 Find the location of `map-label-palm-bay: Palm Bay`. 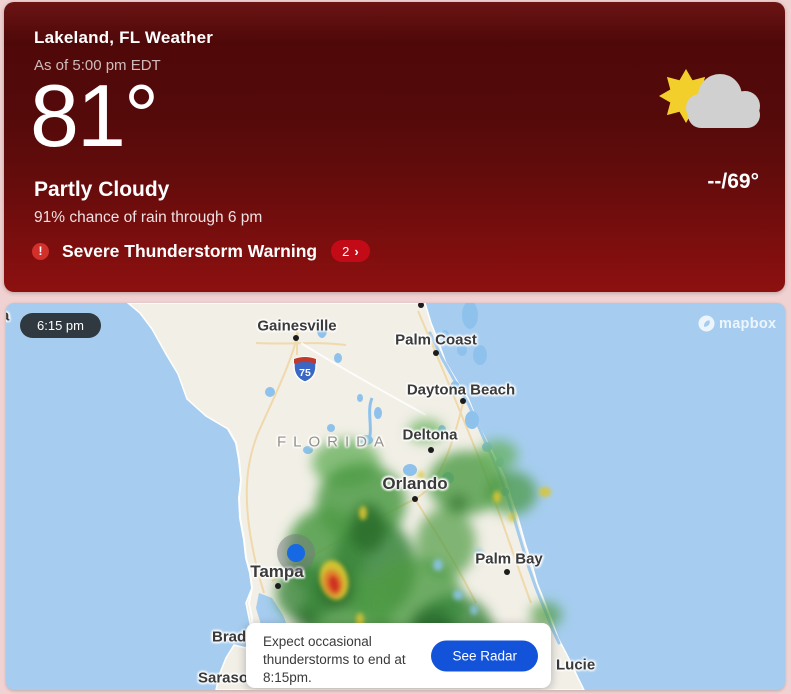

map-label-palm-bay: Palm Bay is located at coordinates (509, 559).